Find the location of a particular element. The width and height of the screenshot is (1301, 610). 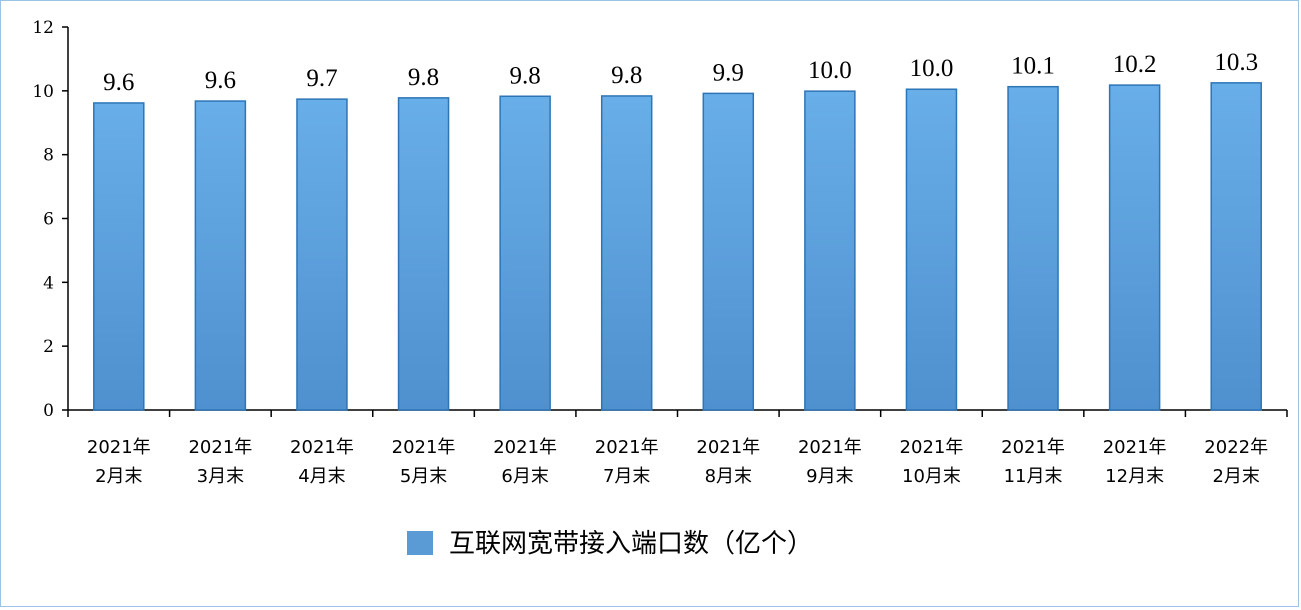

x-tick-label-month: 6月末 is located at coordinates (524, 476).